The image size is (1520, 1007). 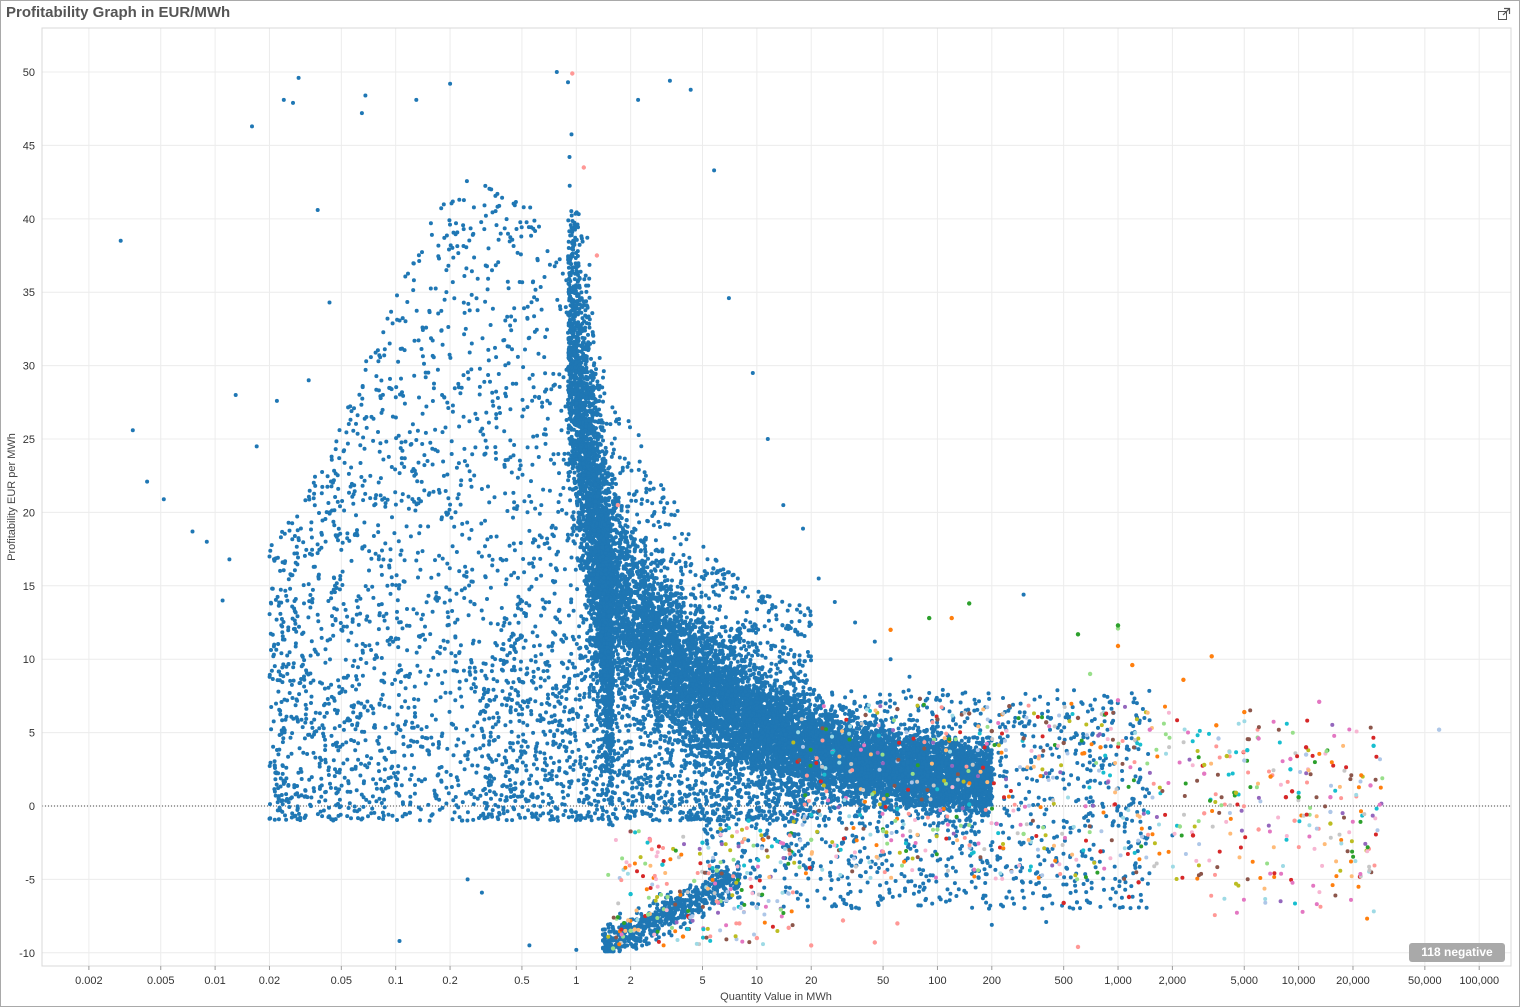 I want to click on external-link-icon, so click(x=1504, y=14).